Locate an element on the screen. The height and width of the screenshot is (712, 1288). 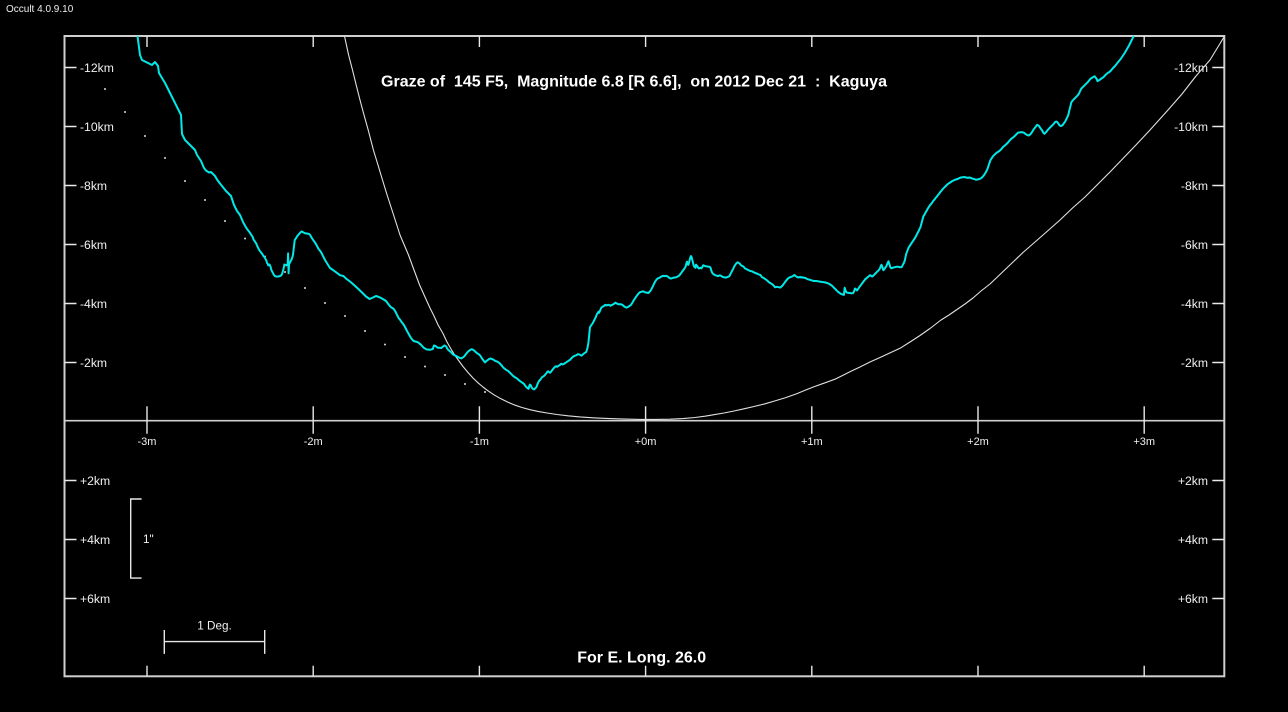
svg-text: Occult 4.0.9.10 is located at coordinates (40, 9).